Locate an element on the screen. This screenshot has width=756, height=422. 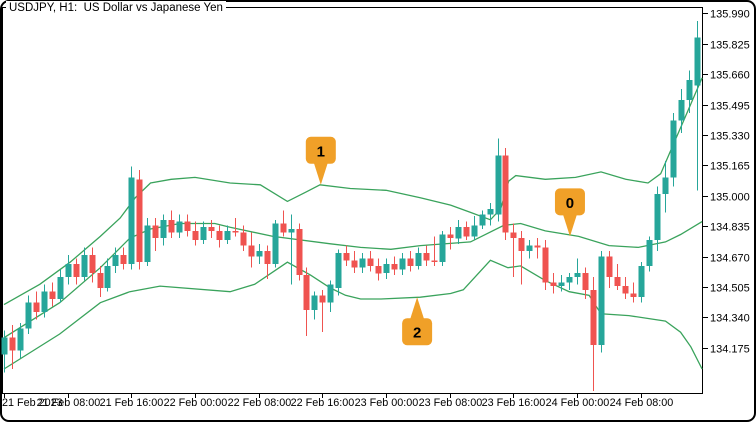
time-tick-label: 23 Feb 16:00 is located at coordinates (514, 403).